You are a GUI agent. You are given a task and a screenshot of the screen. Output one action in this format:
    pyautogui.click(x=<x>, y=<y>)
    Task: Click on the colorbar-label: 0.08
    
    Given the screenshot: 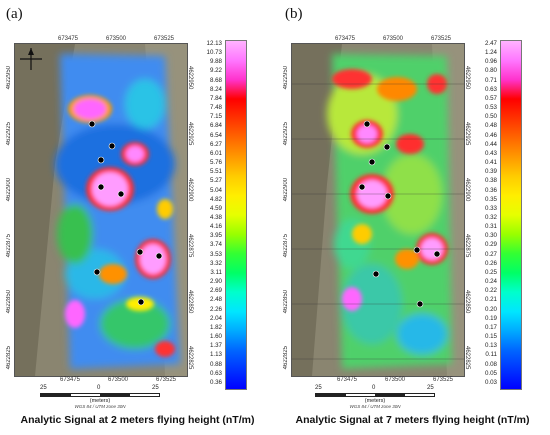 What is the action you would take?
    pyautogui.click(x=490, y=364)
    